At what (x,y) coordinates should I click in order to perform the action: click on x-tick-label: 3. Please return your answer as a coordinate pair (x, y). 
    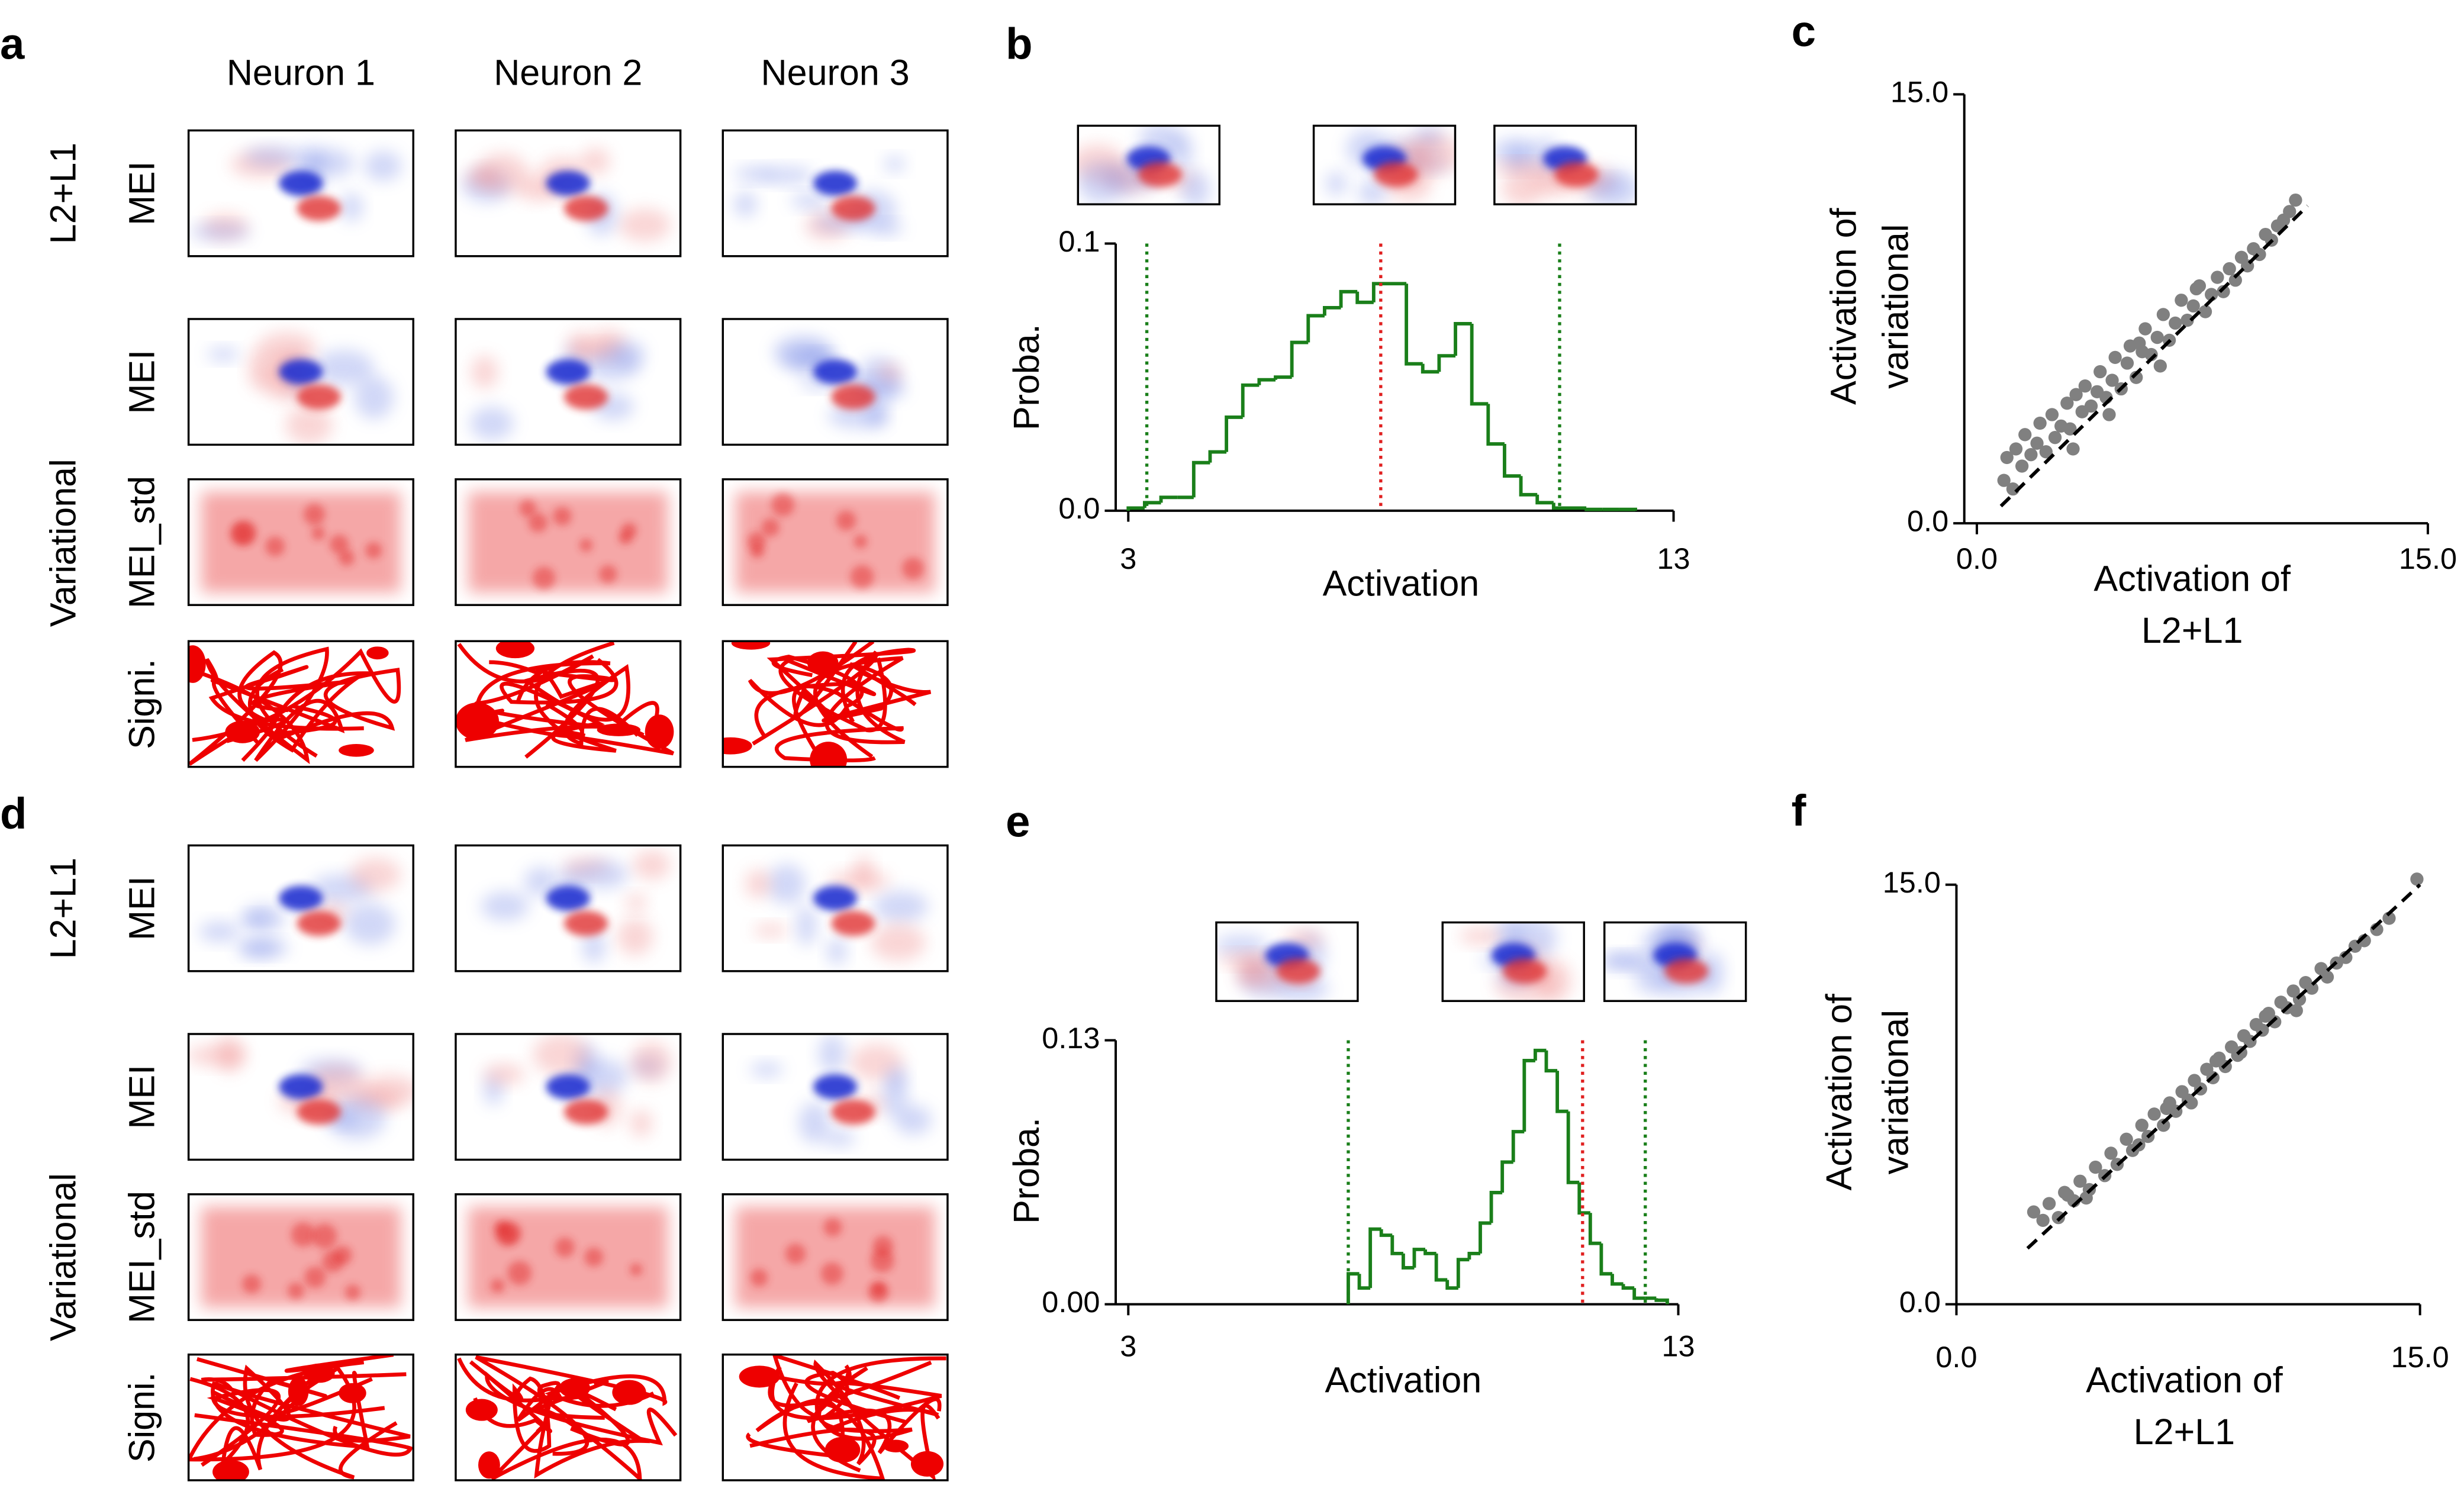
    Looking at the image, I should click on (1128, 558).